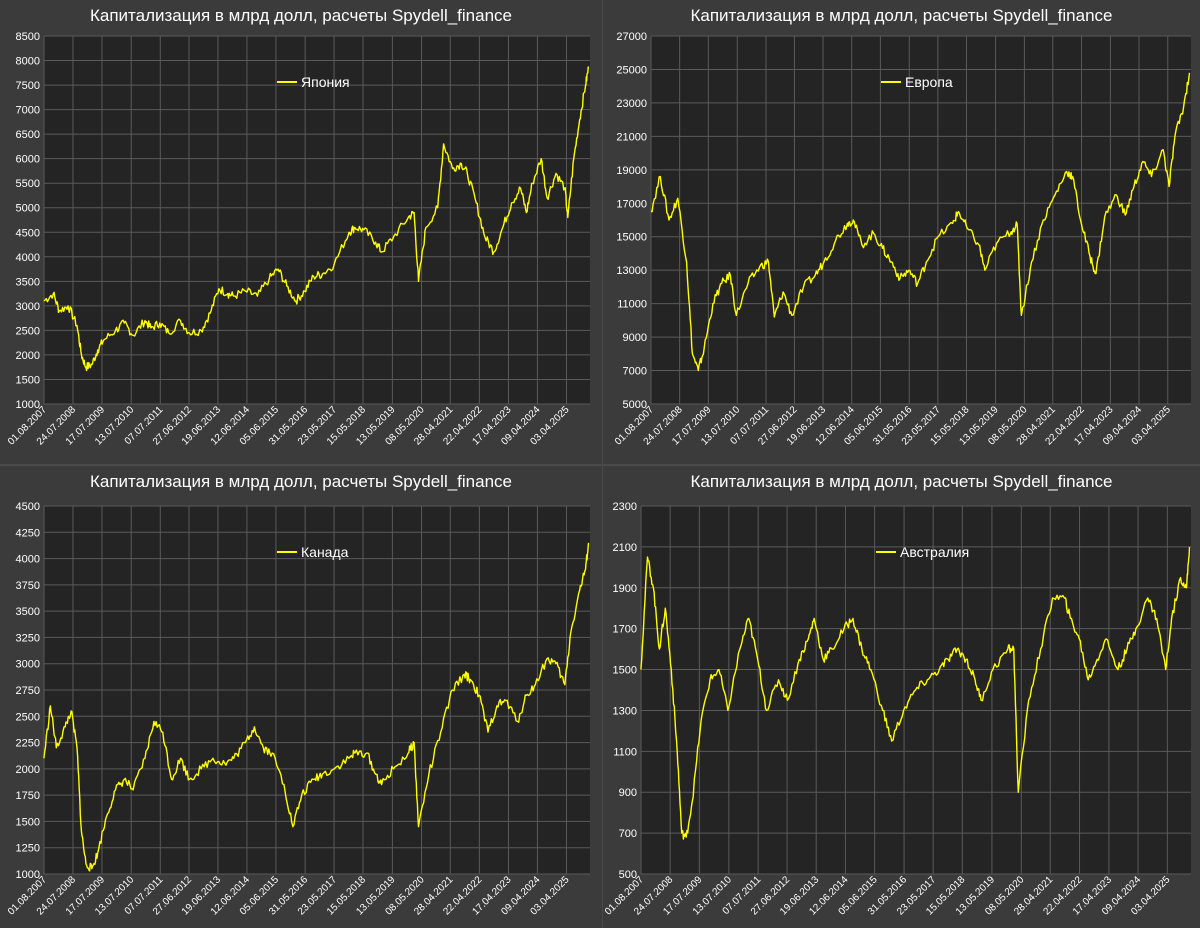 The image size is (1200, 928). Describe the element at coordinates (631, 271) in the screenshot. I see `y-tick-label: 13000` at that location.